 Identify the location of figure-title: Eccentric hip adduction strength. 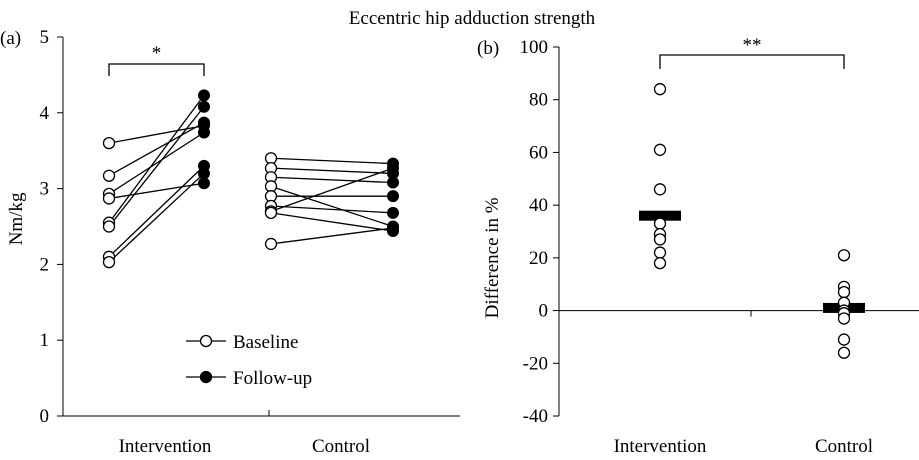
(472, 18).